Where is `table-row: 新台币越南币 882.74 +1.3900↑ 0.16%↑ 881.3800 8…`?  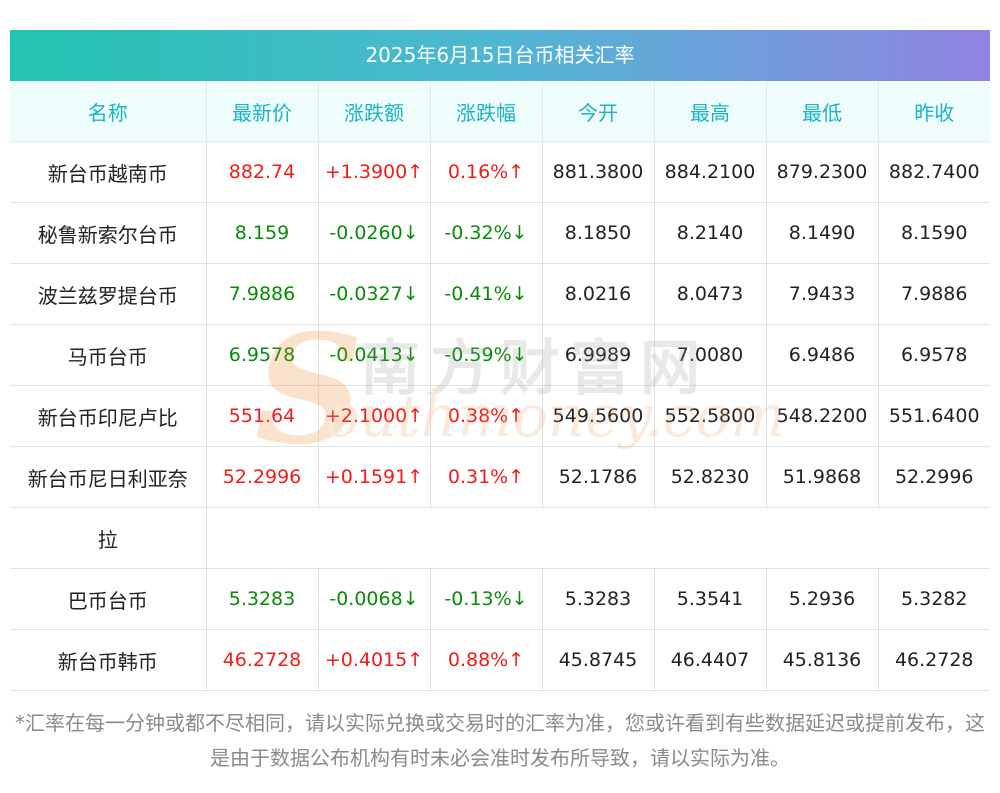 table-row: 新台币越南币 882.74 +1.3900↑ 0.16%↑ 881.3800 8… is located at coordinates (500, 172).